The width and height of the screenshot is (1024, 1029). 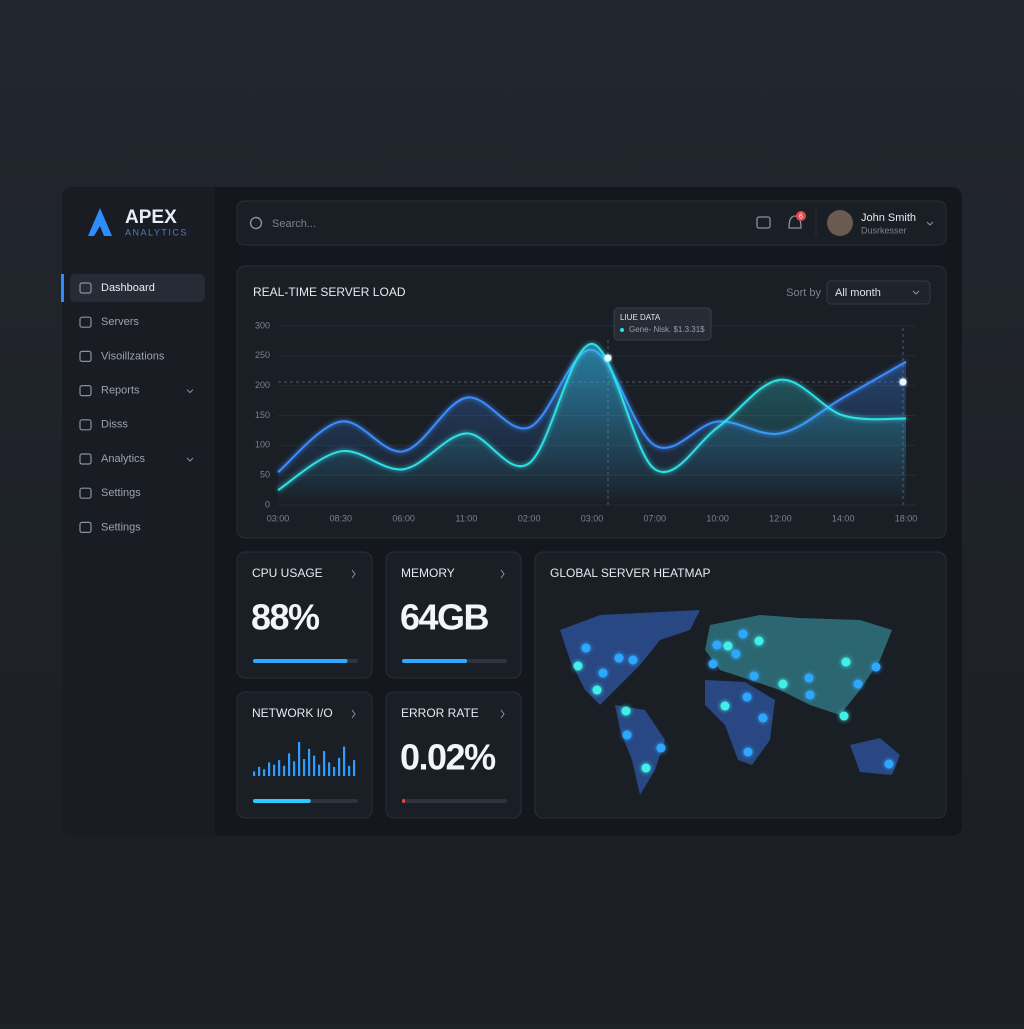 What do you see at coordinates (120, 391) in the screenshot?
I see `nav-label: Reports` at bounding box center [120, 391].